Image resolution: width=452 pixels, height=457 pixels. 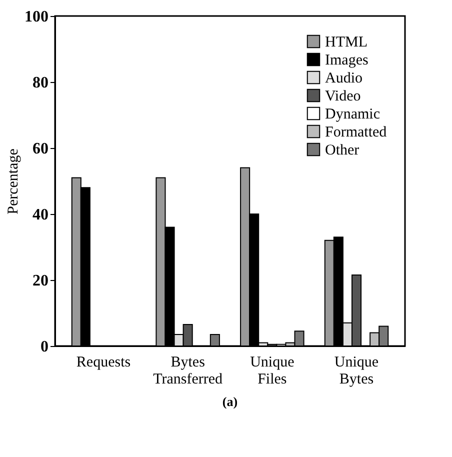 What do you see at coordinates (352, 114) in the screenshot?
I see `legend-label: Dynamic` at bounding box center [352, 114].